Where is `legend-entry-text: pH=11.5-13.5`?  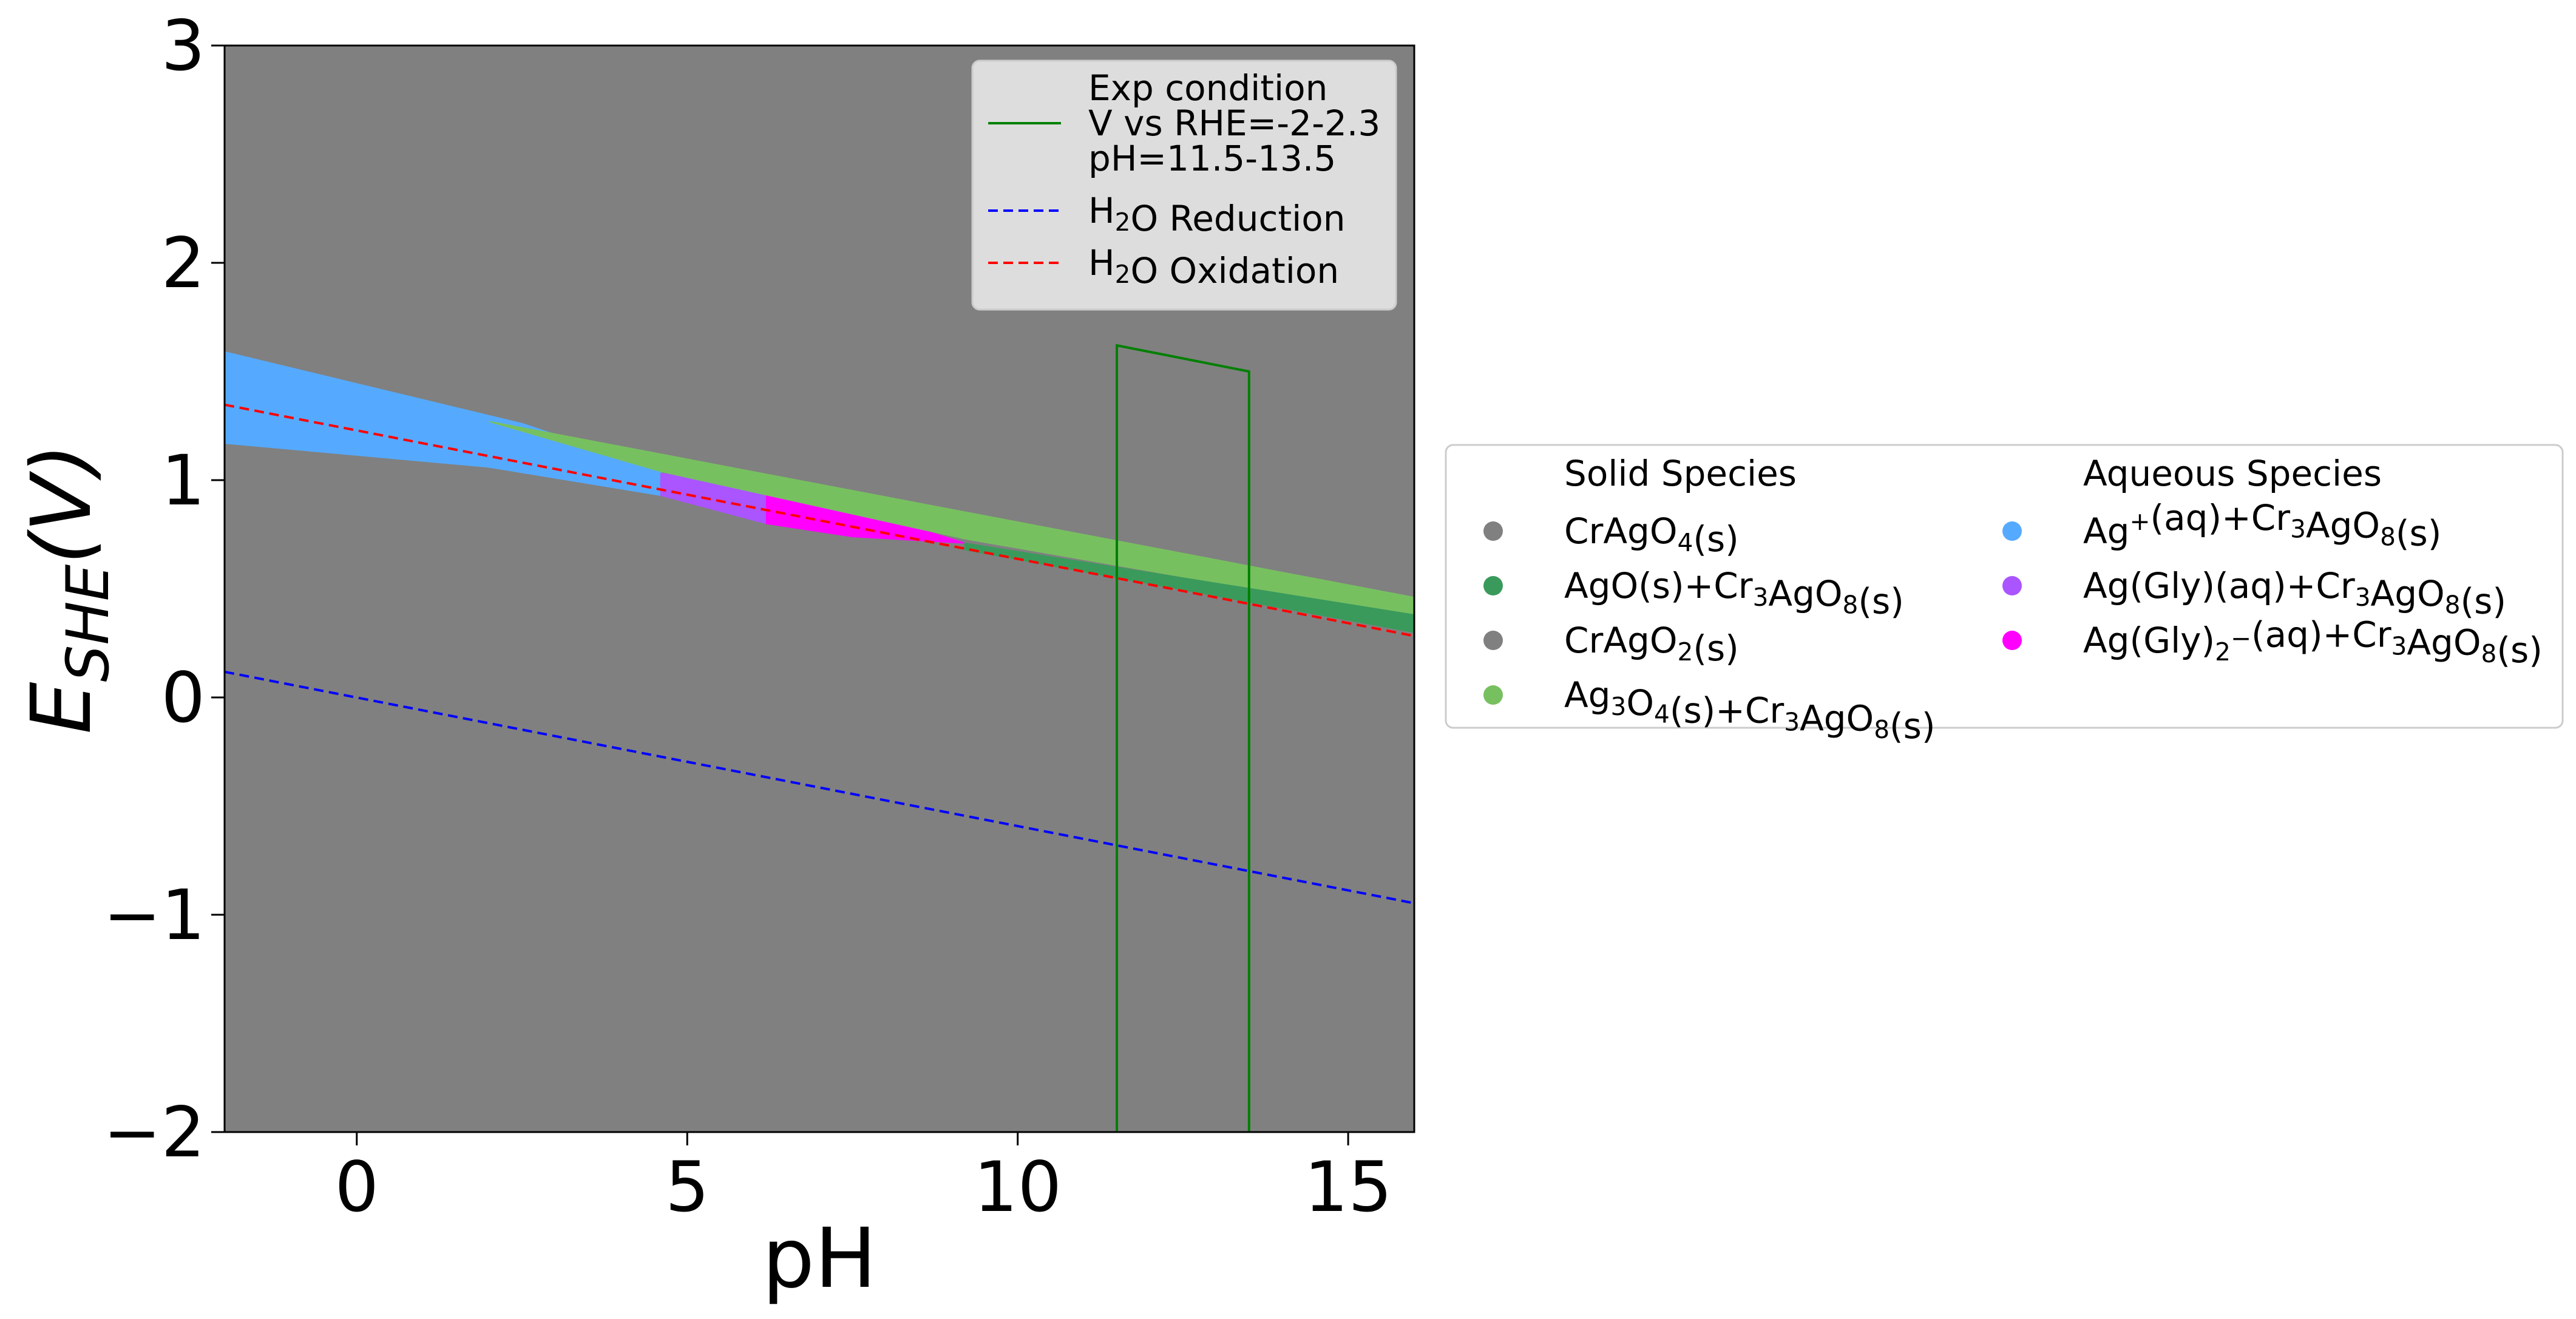 legend-entry-text: pH=11.5-13.5 is located at coordinates (1212, 158).